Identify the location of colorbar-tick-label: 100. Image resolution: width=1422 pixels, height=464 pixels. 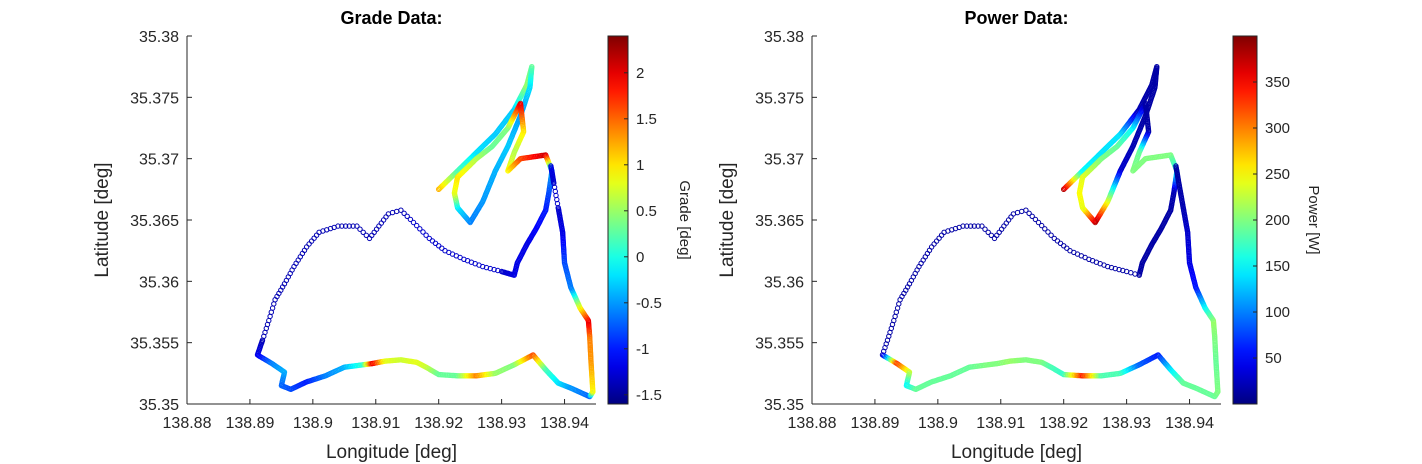
(1277, 312).